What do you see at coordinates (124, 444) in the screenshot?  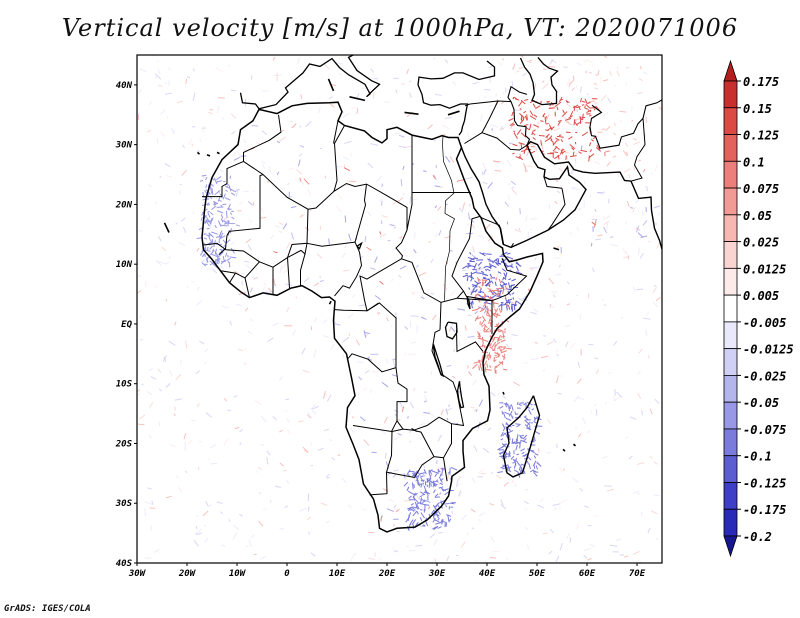 I see `lat-label: 20S` at bounding box center [124, 444].